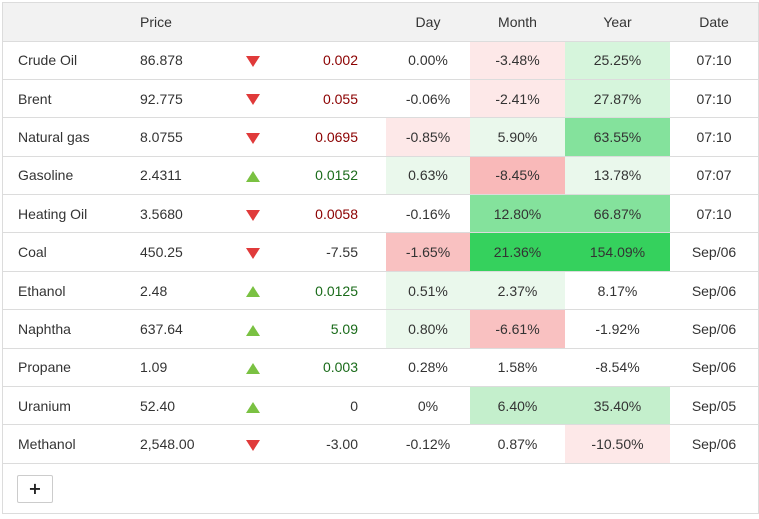 The height and width of the screenshot is (519, 759). Describe the element at coordinates (617, 405) in the screenshot. I see `year-change: 35.40%` at that location.